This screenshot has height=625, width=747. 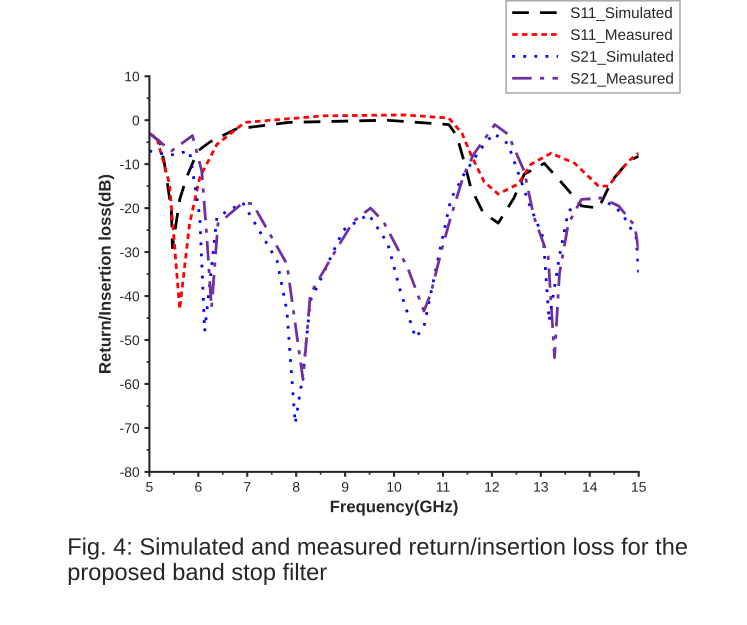 What do you see at coordinates (130, 472) in the screenshot?
I see `y-tick-label: -80` at bounding box center [130, 472].